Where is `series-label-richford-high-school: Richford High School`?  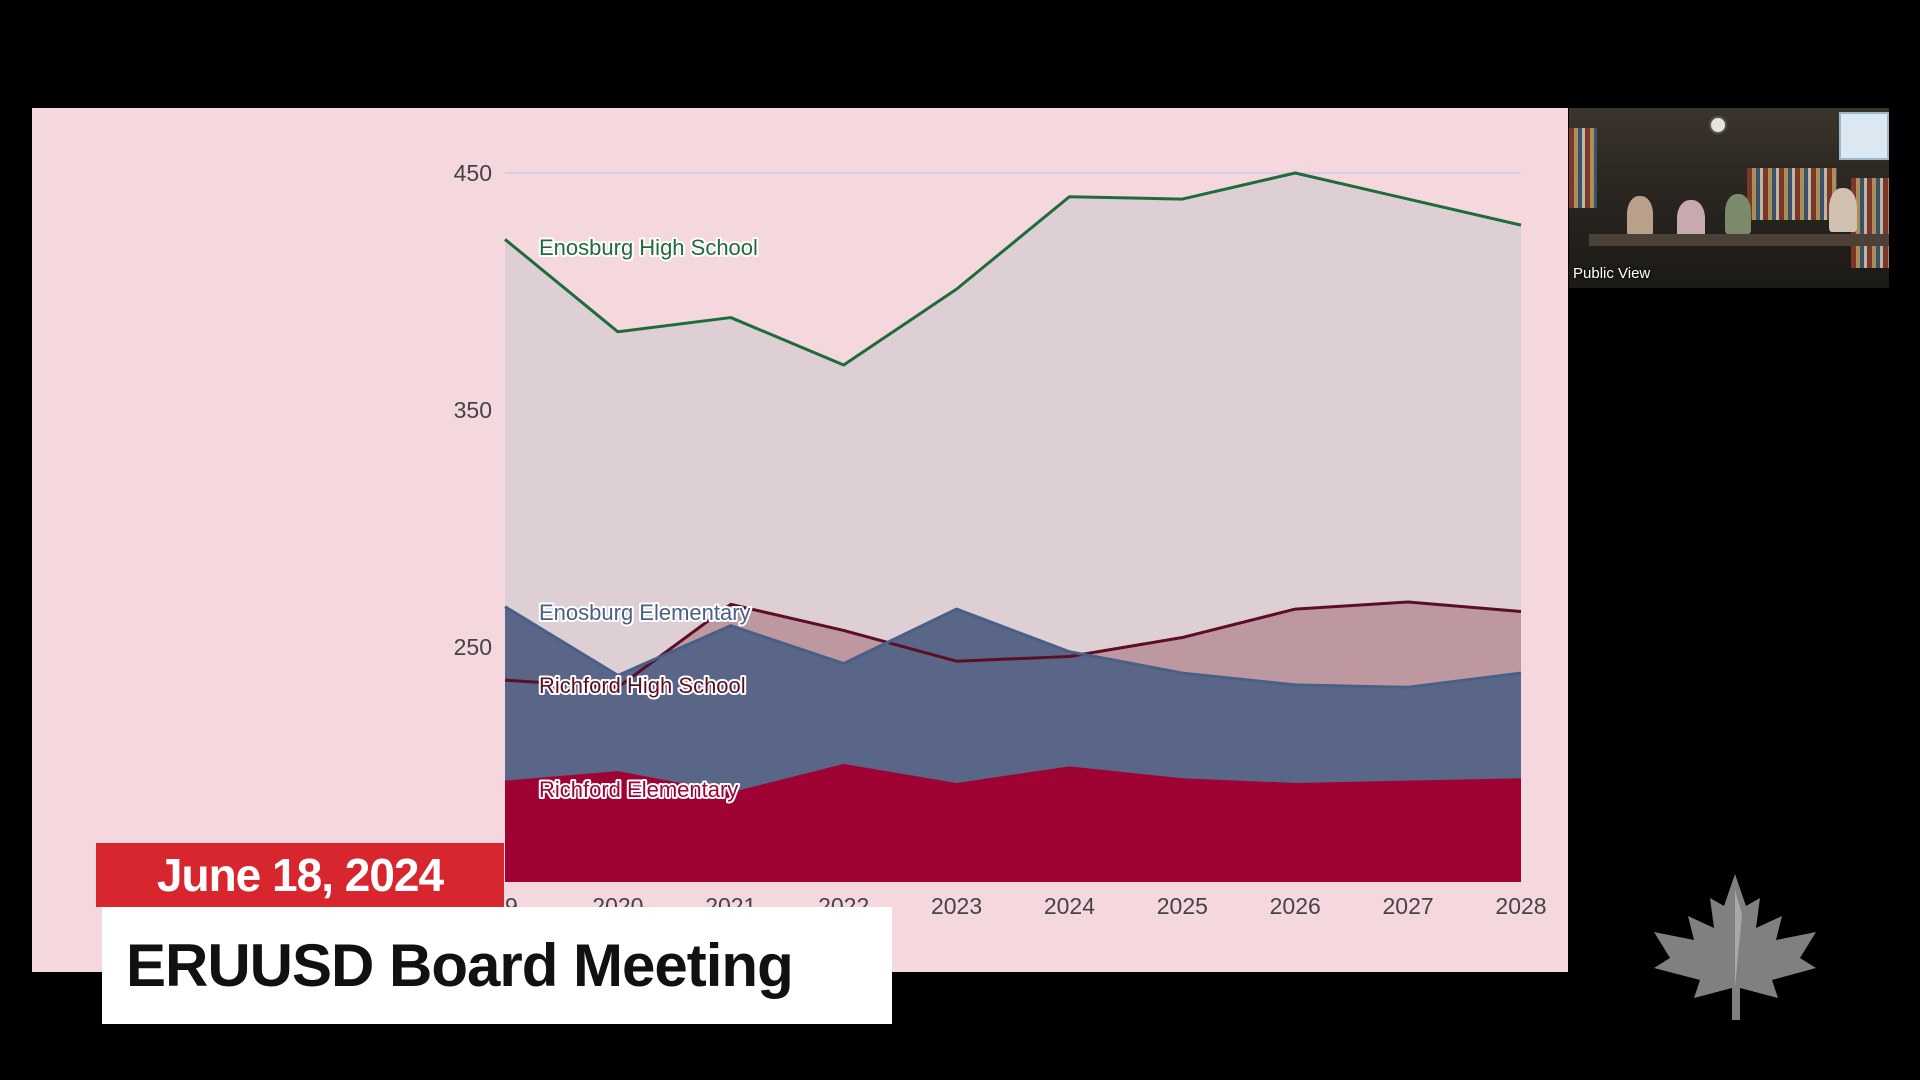 series-label-richford-high-school: Richford High School is located at coordinates (642, 685).